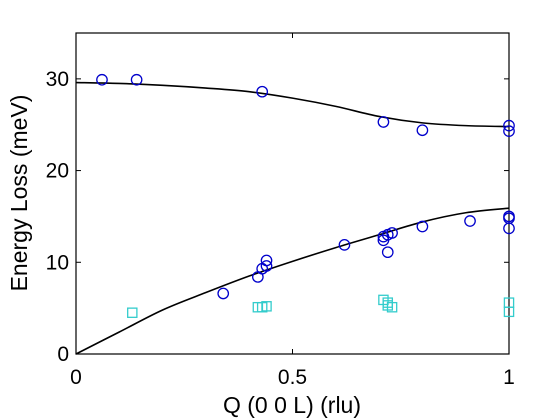  Describe the element at coordinates (19, 193) in the screenshot. I see `y-axis-label: Energy Loss (meV)` at that location.